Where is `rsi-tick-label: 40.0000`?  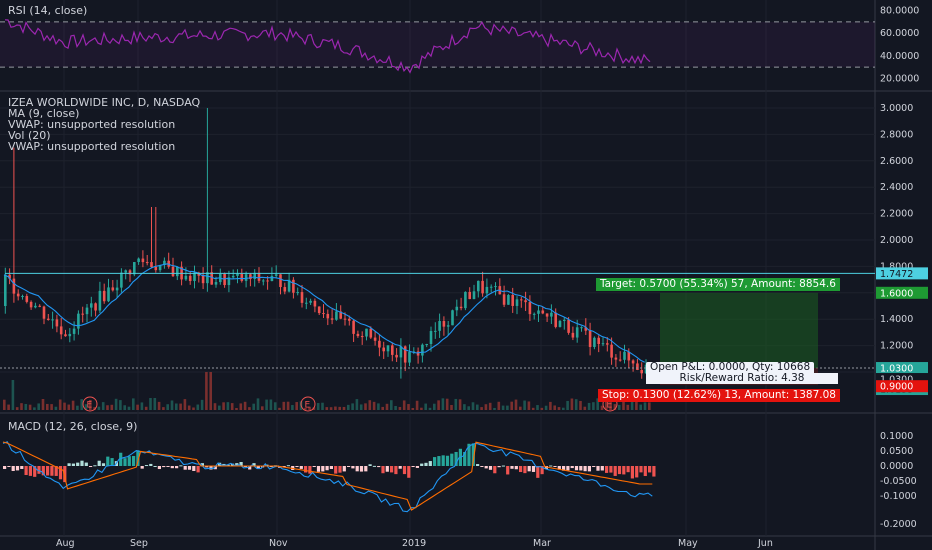
rsi-tick-label: 40.0000 is located at coordinates (899, 56).